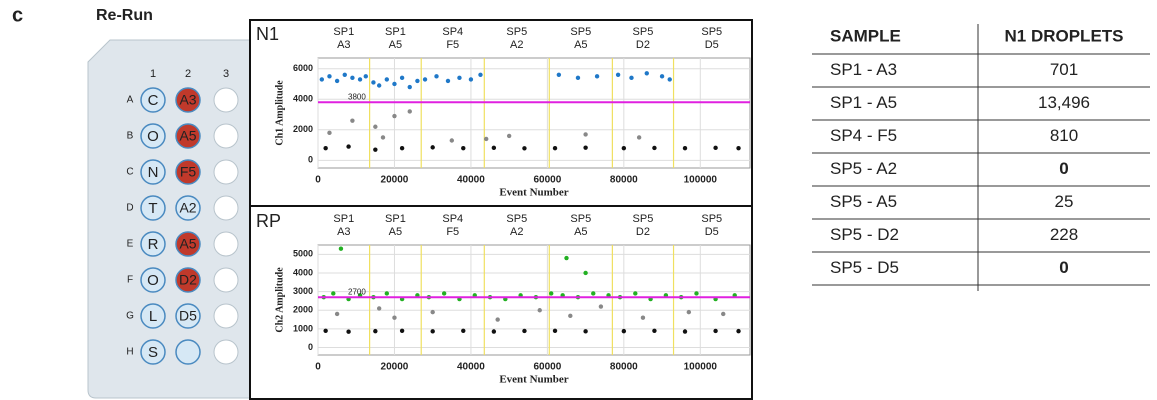 Image resolution: width=1157 pixels, height=400 pixels. What do you see at coordinates (357, 291) in the screenshot?
I see `threshold-label: 2700` at bounding box center [357, 291].